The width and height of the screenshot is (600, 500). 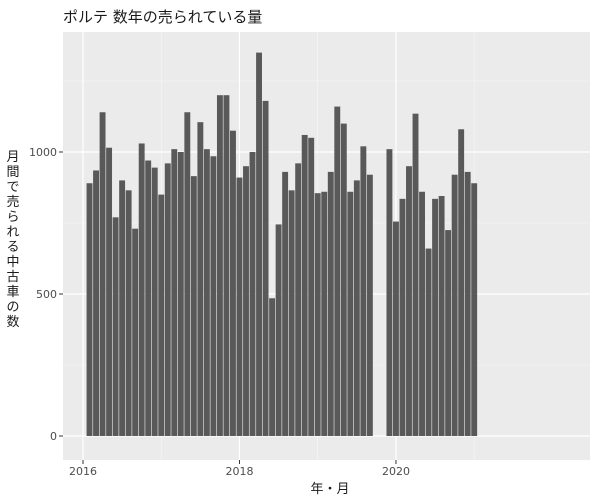 What do you see at coordinates (13, 240) in the screenshot?
I see `y-axis-label: 月間で売られる中古車 の数` at bounding box center [13, 240].